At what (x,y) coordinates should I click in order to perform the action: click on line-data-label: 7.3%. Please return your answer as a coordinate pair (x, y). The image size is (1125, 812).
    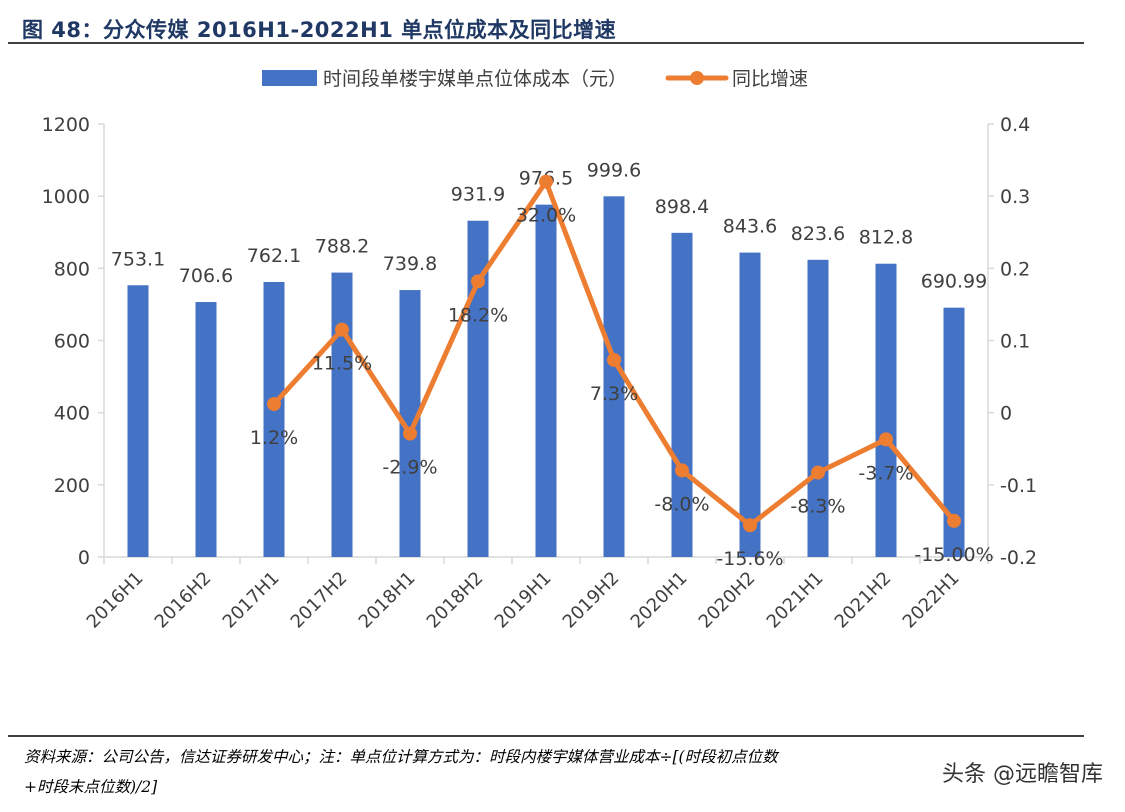
    Looking at the image, I should click on (614, 394).